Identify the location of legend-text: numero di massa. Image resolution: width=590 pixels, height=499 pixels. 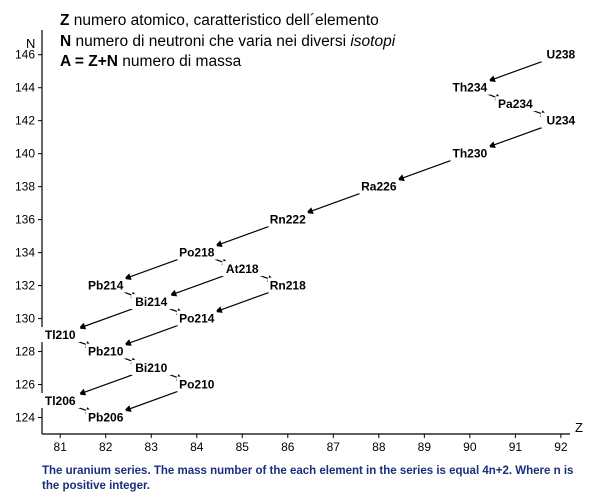
(180, 61).